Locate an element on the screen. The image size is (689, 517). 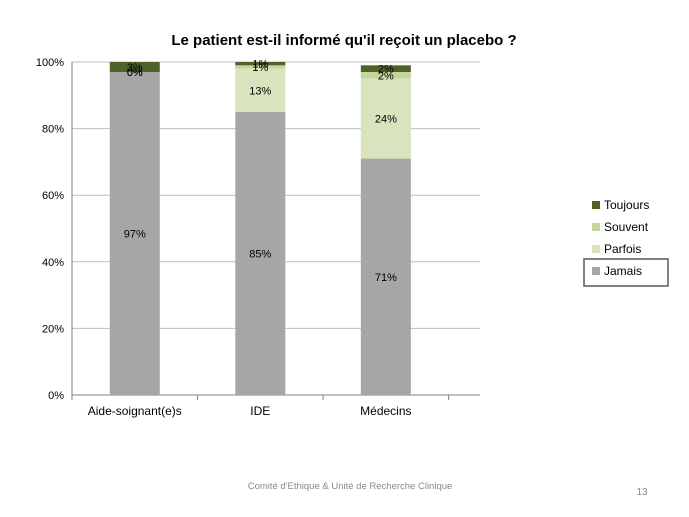
y-tick-label: 40% is located at coordinates (53, 263).